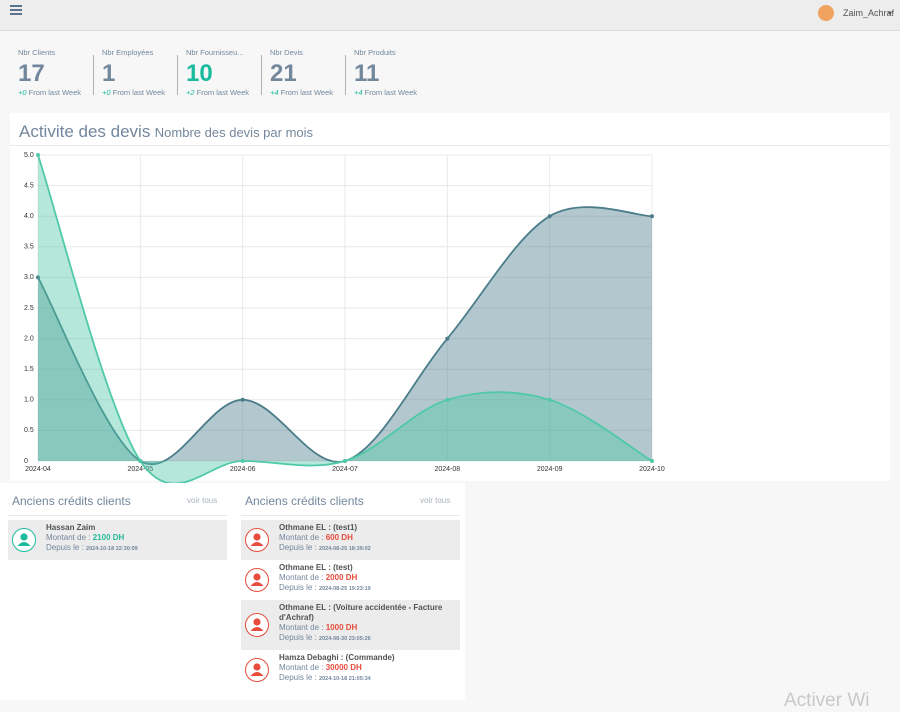 The width and height of the screenshot is (900, 712). What do you see at coordinates (366, 578) in the screenshot?
I see `amount-line: Montant de : 2000 DH` at bounding box center [366, 578].